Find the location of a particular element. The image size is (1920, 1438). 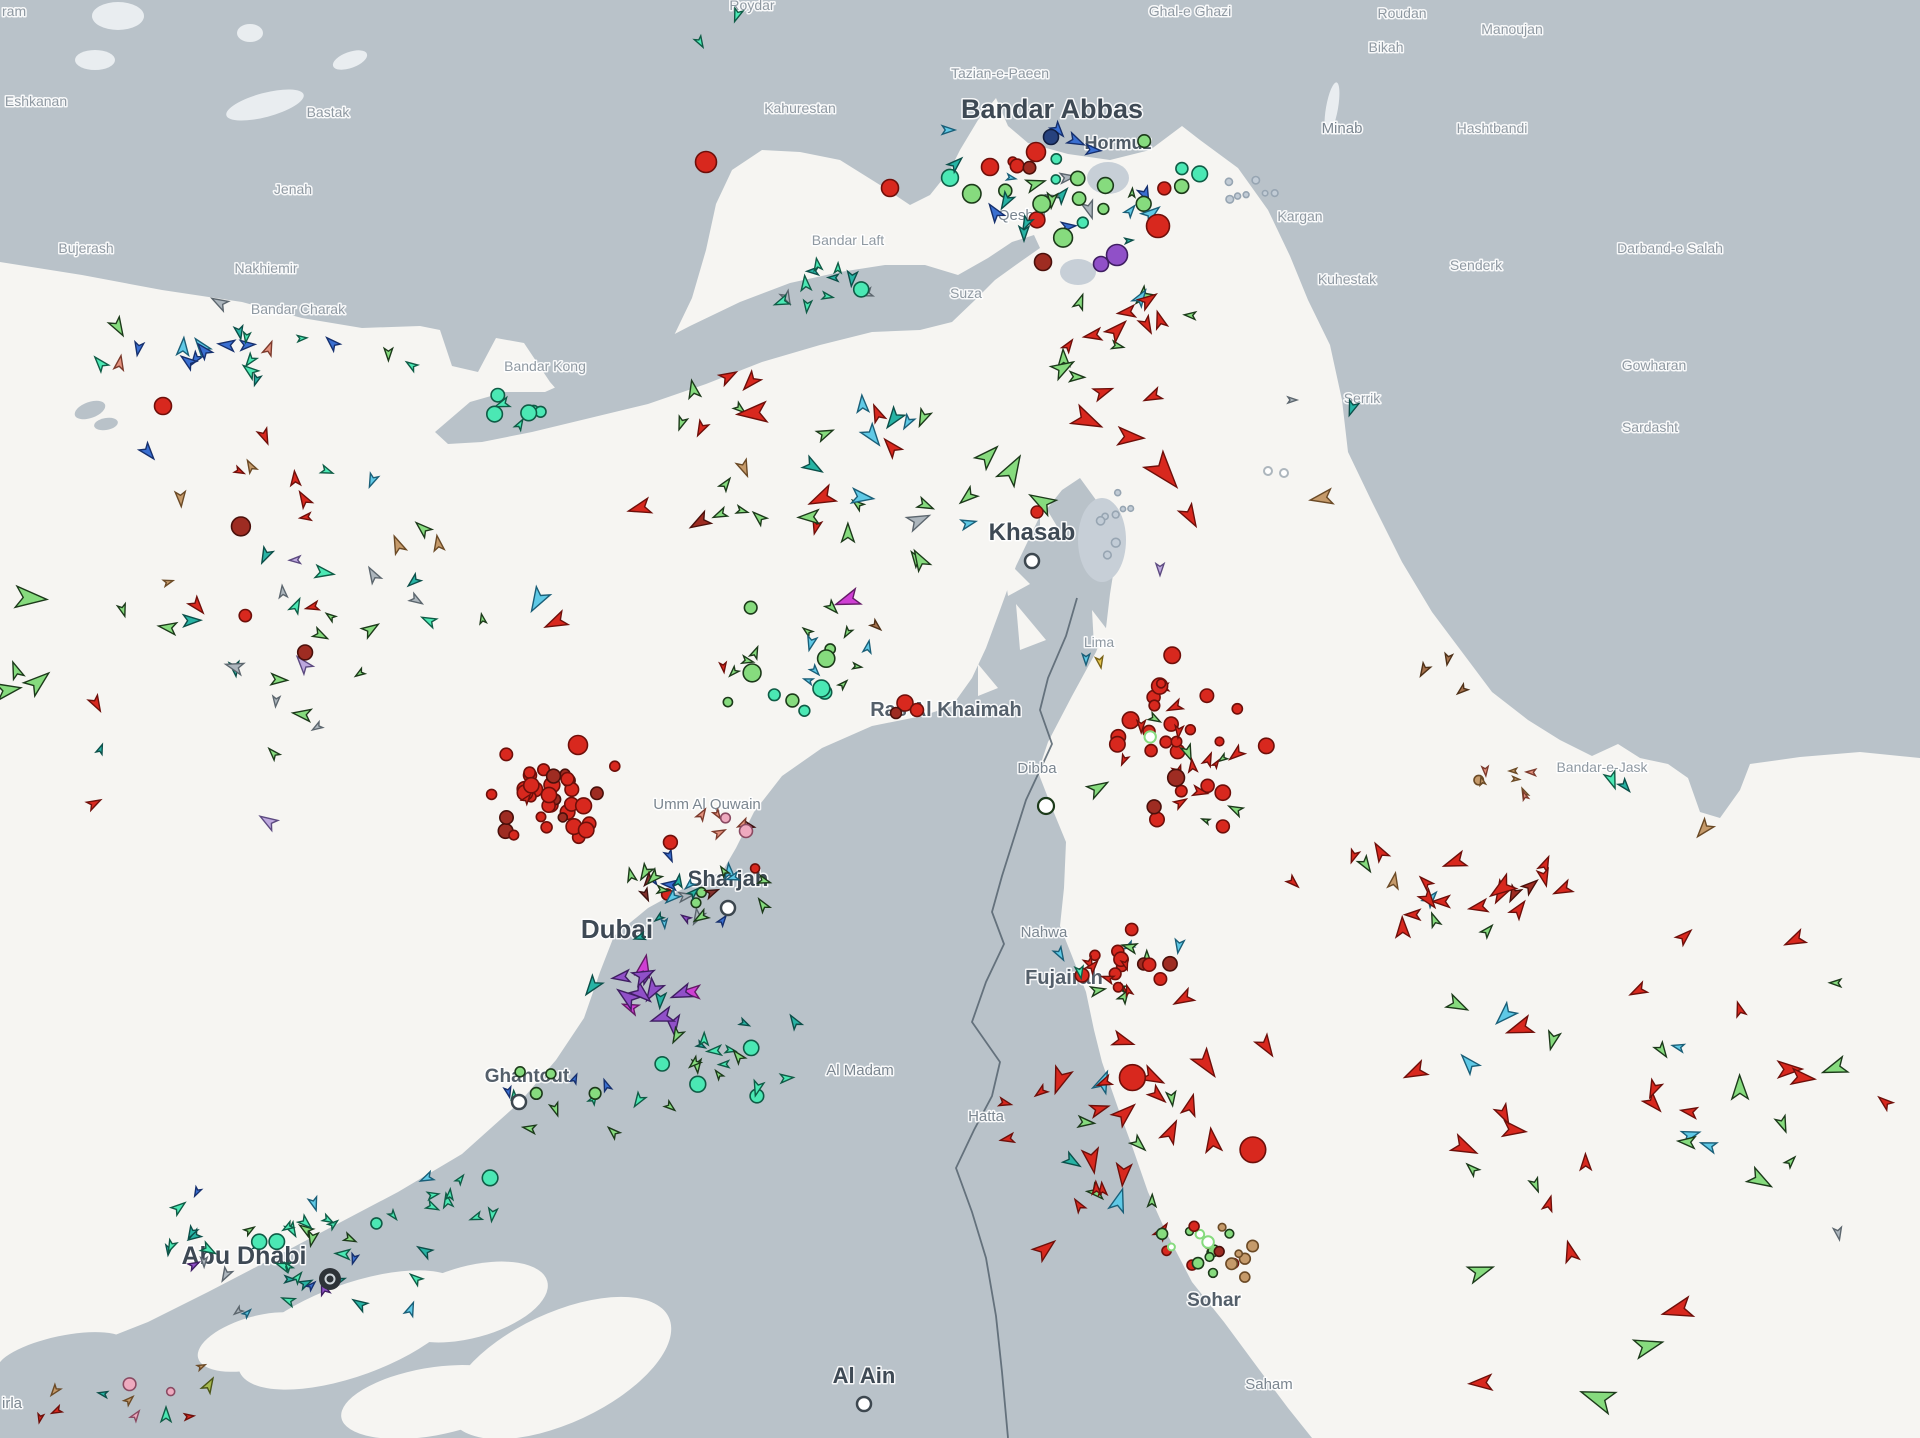

vessel-marker-upper-left-sea is located at coordinates (388, 354).